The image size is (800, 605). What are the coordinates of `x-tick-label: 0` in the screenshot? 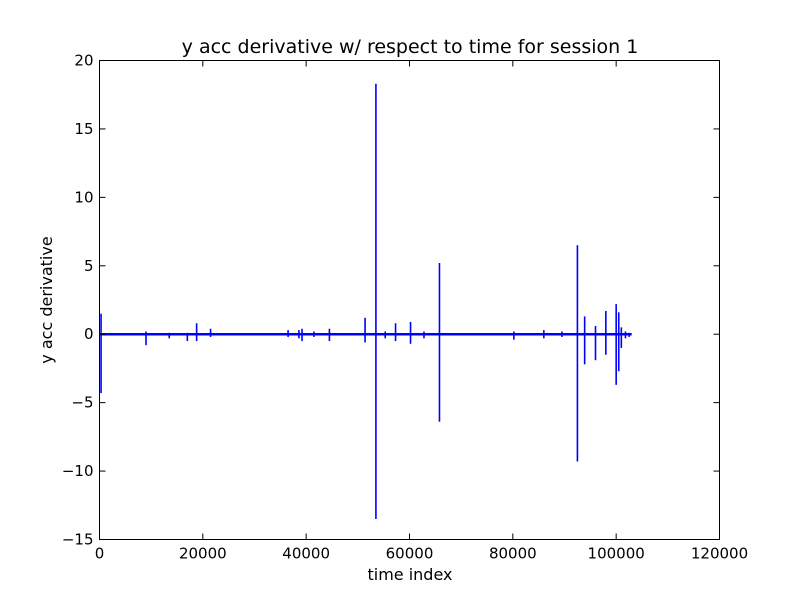 It's located at (100, 554).